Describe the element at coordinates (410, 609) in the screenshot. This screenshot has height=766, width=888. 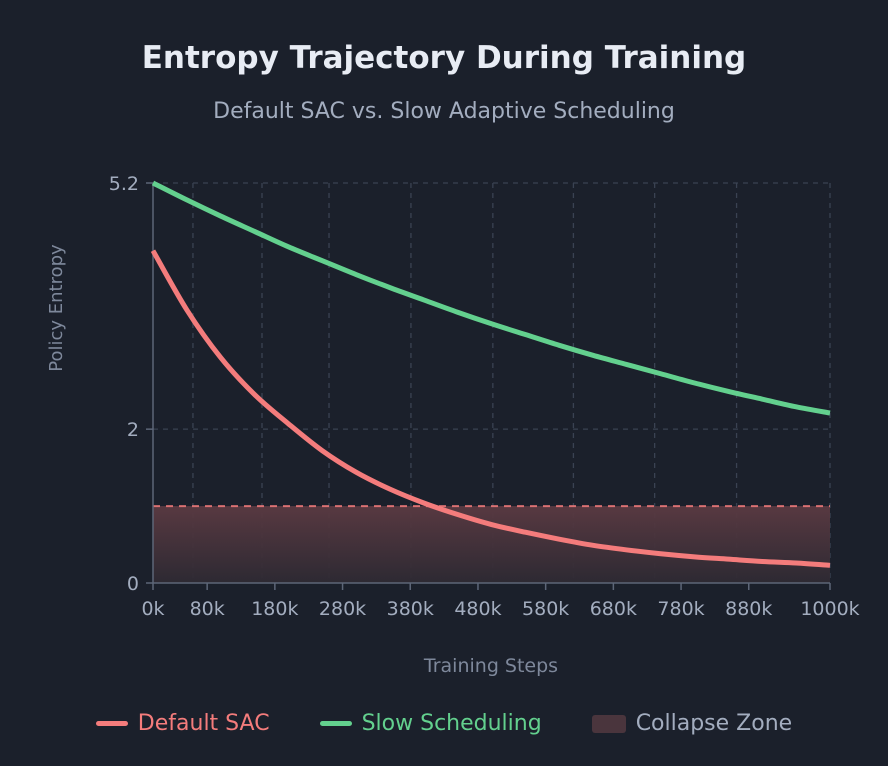
I see `x-tick-label: 380k` at that location.